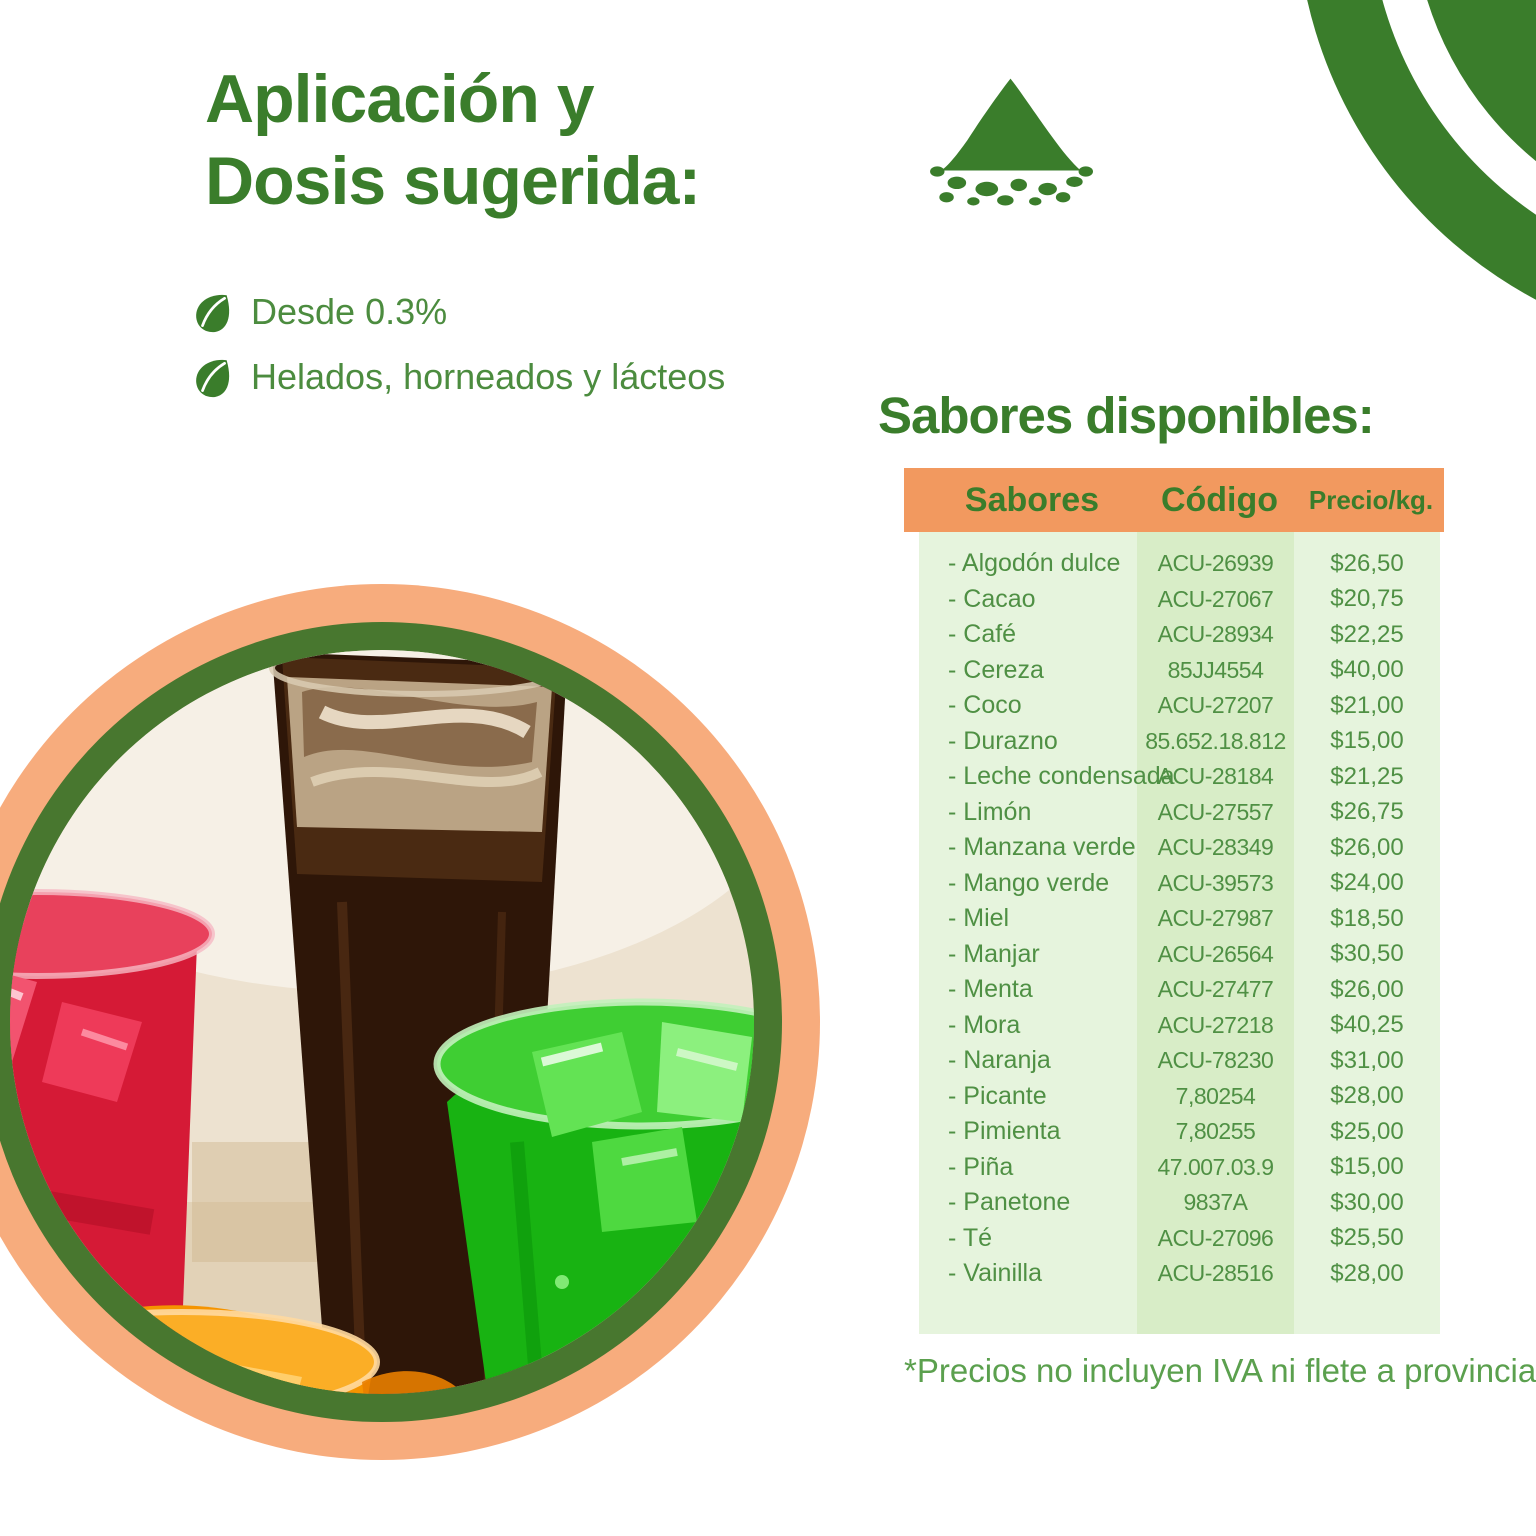 Image resolution: width=1536 pixels, height=1536 pixels. What do you see at coordinates (1367, 670) in the screenshot?
I see `price-cell: $40,00` at bounding box center [1367, 670].